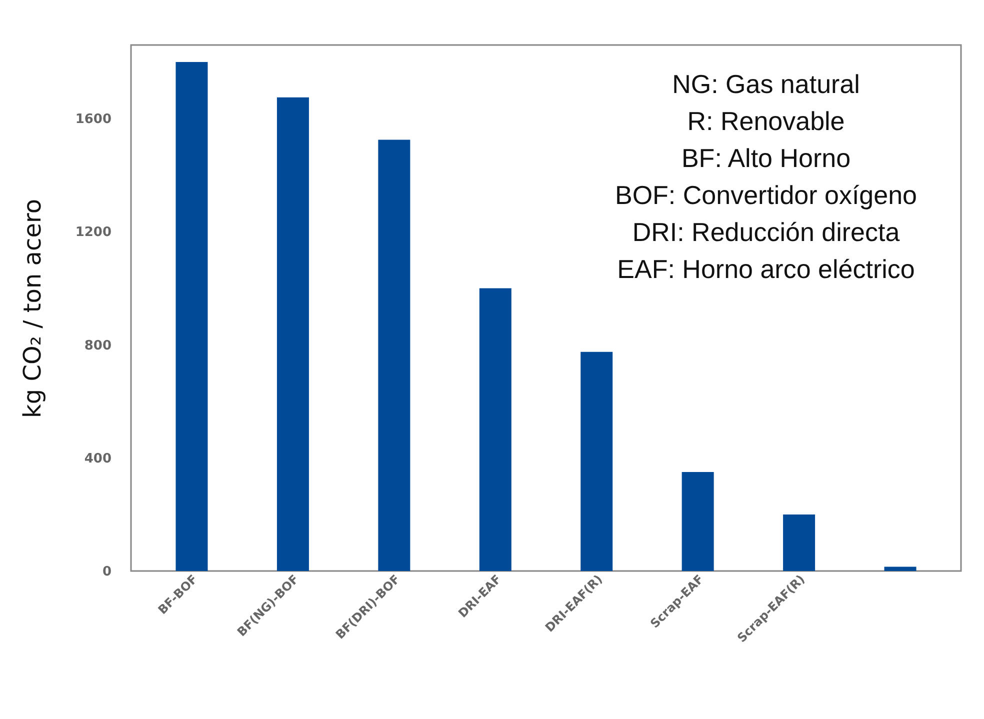  Describe the element at coordinates (766, 195) in the screenshot. I see `annotation: BOF: Convertidor oxígeno` at that location.